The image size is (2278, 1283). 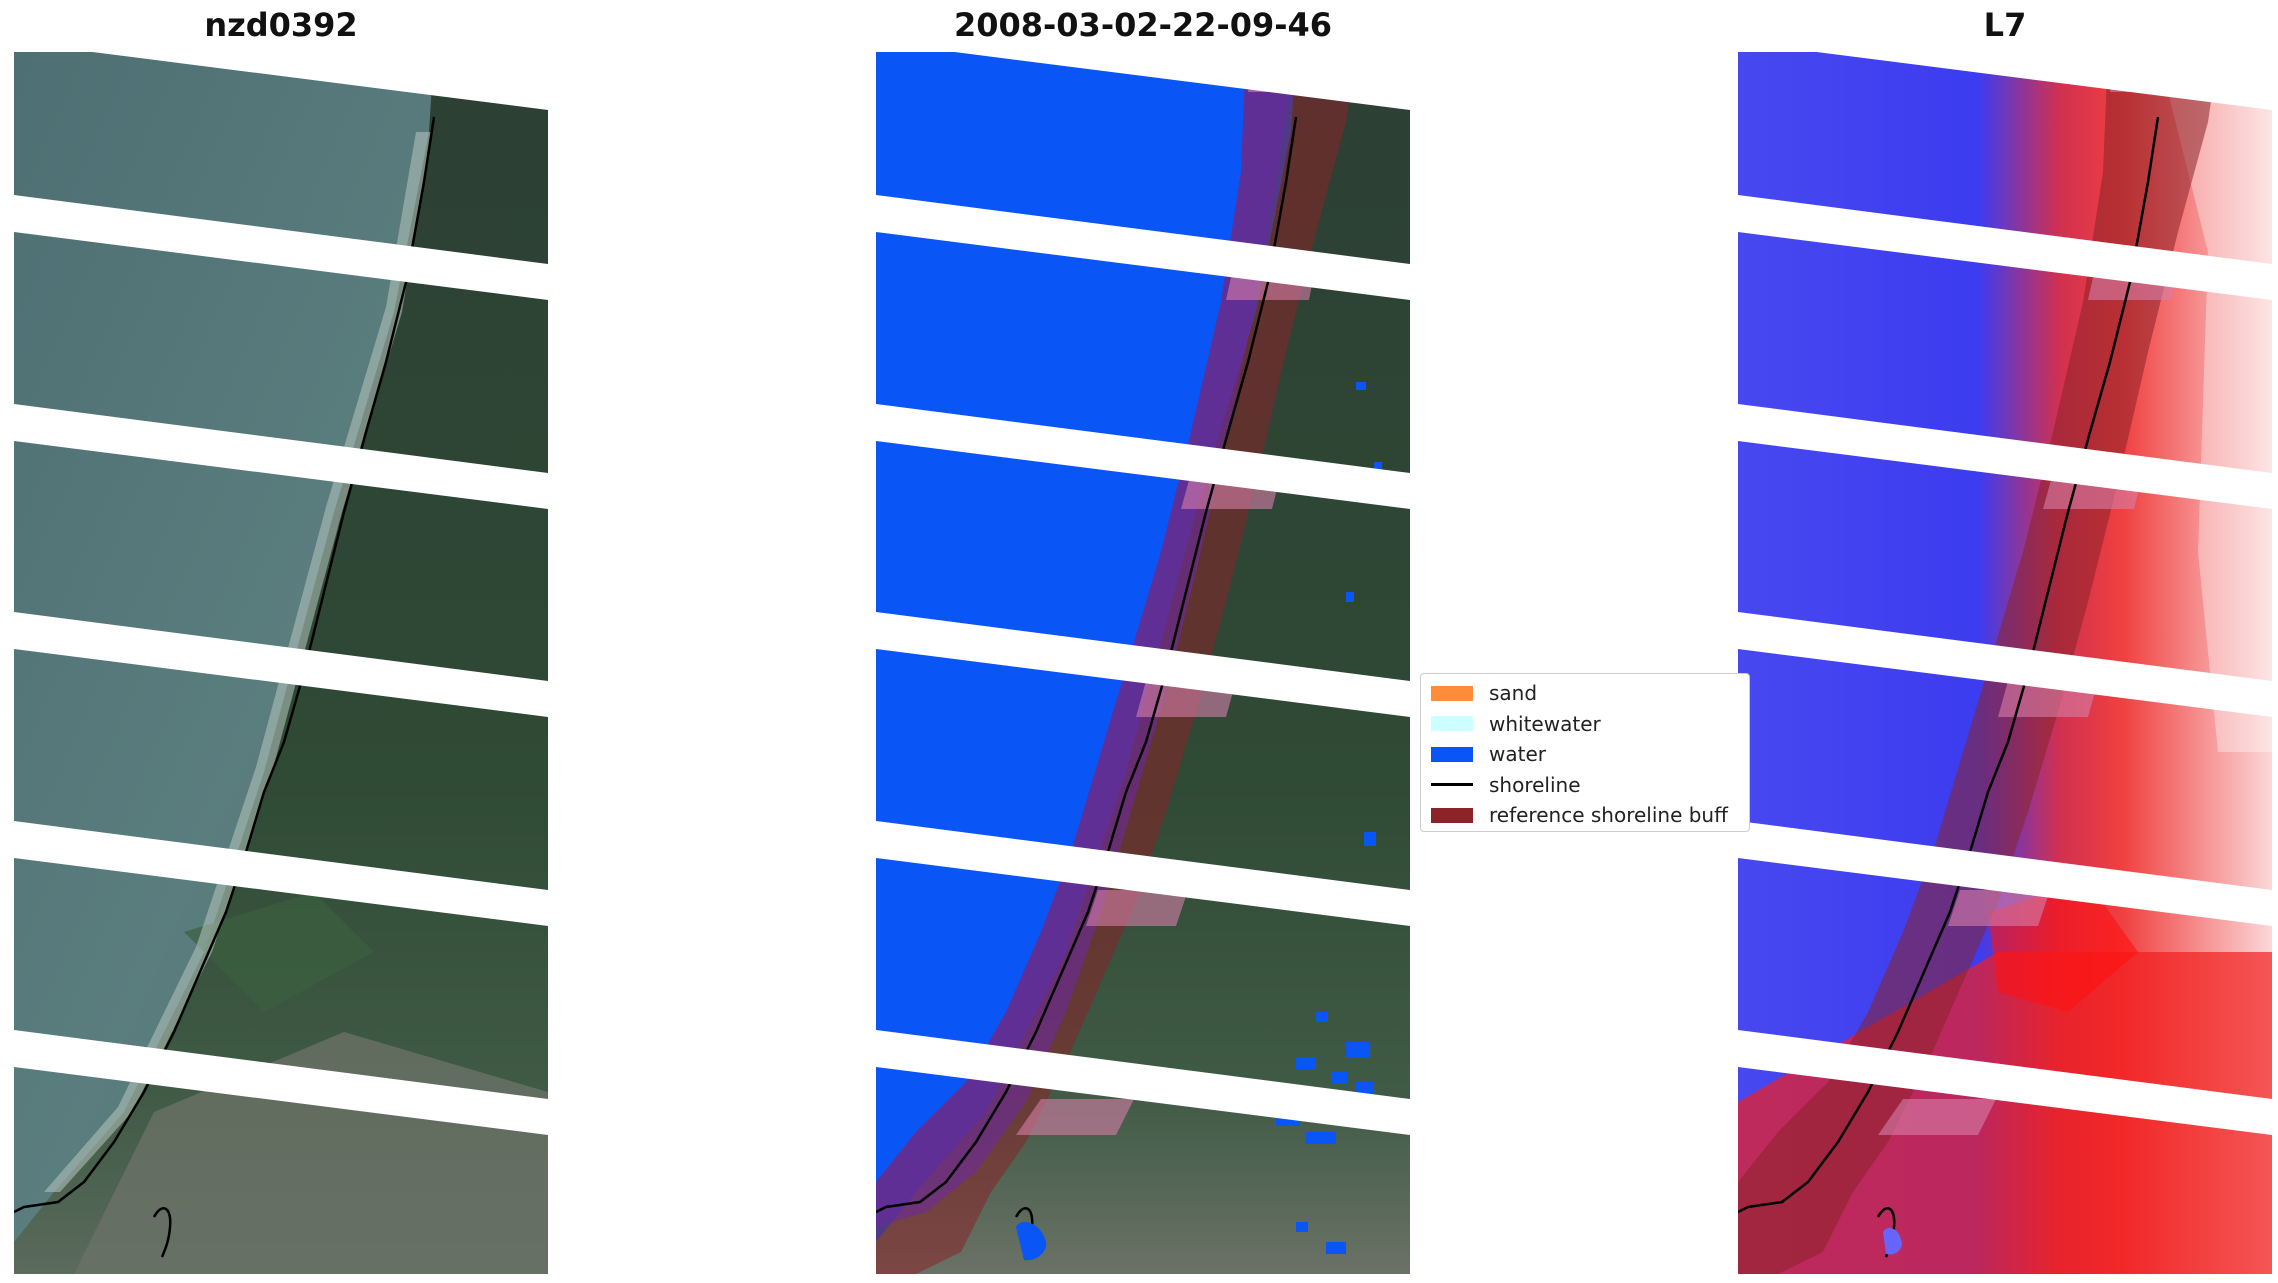 What do you see at coordinates (1452, 815) in the screenshot?
I see `buffer-swatch` at bounding box center [1452, 815].